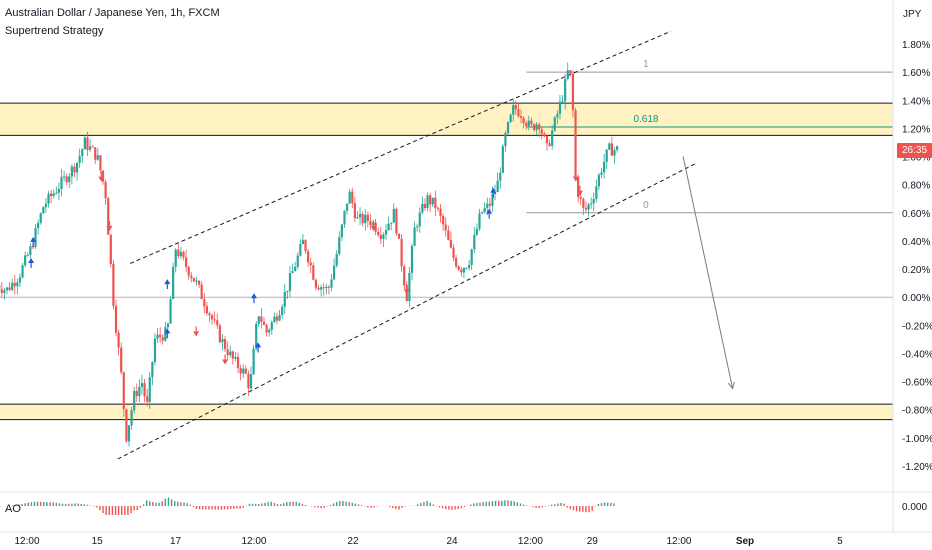 Image resolution: width=932 pixels, height=550 pixels. I want to click on awesome-oscillator, so click(466, 503).